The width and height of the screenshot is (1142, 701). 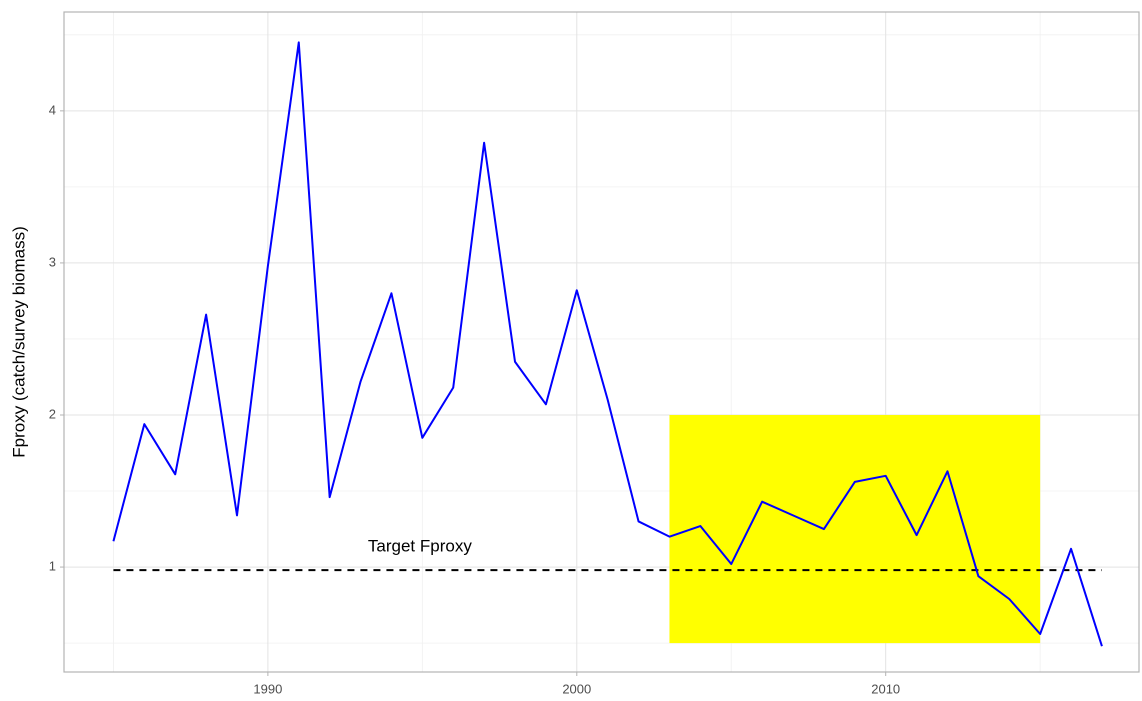 I want to click on y-tick-label: 3, so click(x=52, y=261).